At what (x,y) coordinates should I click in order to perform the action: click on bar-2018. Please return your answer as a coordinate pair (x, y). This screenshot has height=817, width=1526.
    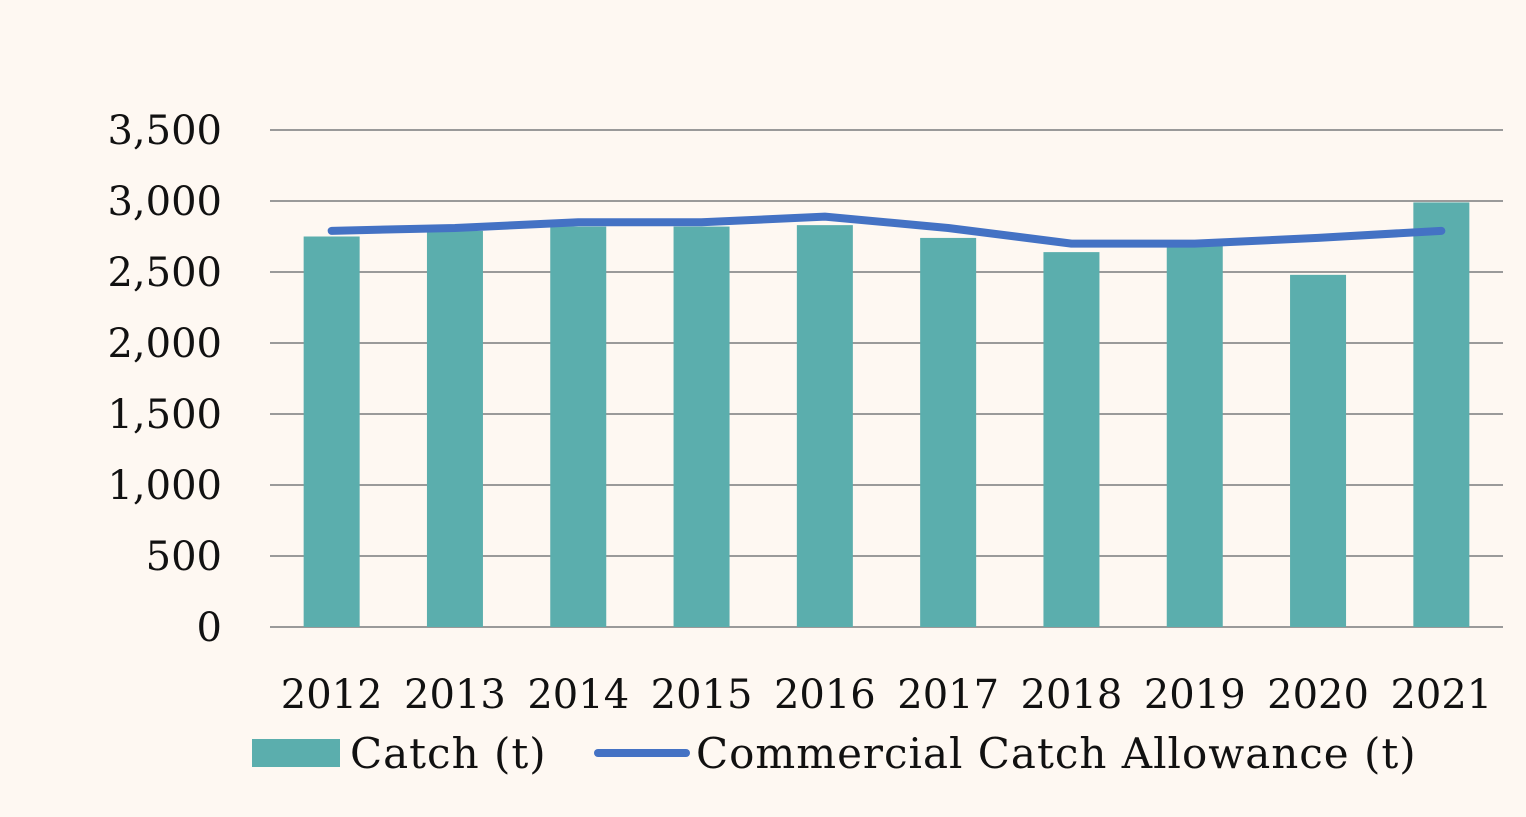
    Looking at the image, I should click on (1071, 439).